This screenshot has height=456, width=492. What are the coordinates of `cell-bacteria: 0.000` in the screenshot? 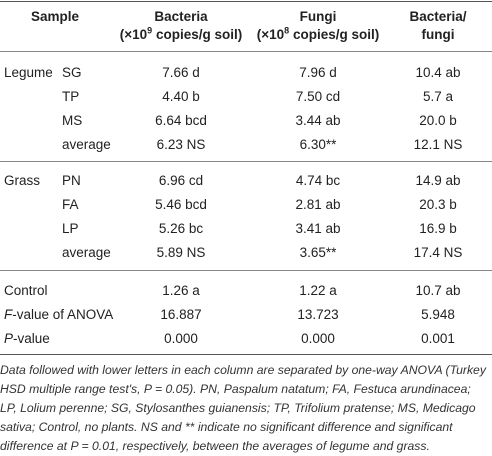 It's located at (181, 338).